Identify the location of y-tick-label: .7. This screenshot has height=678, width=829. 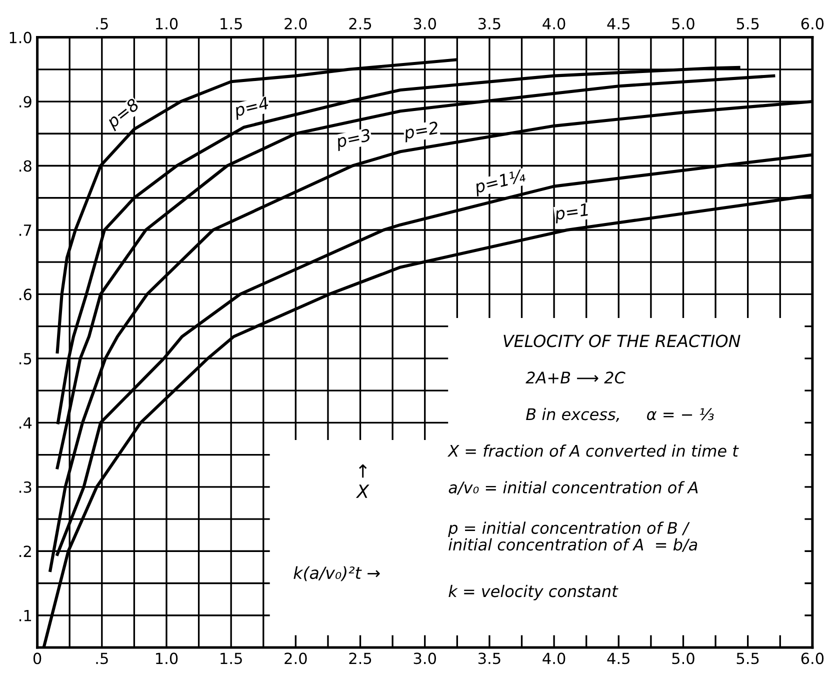
(26, 230).